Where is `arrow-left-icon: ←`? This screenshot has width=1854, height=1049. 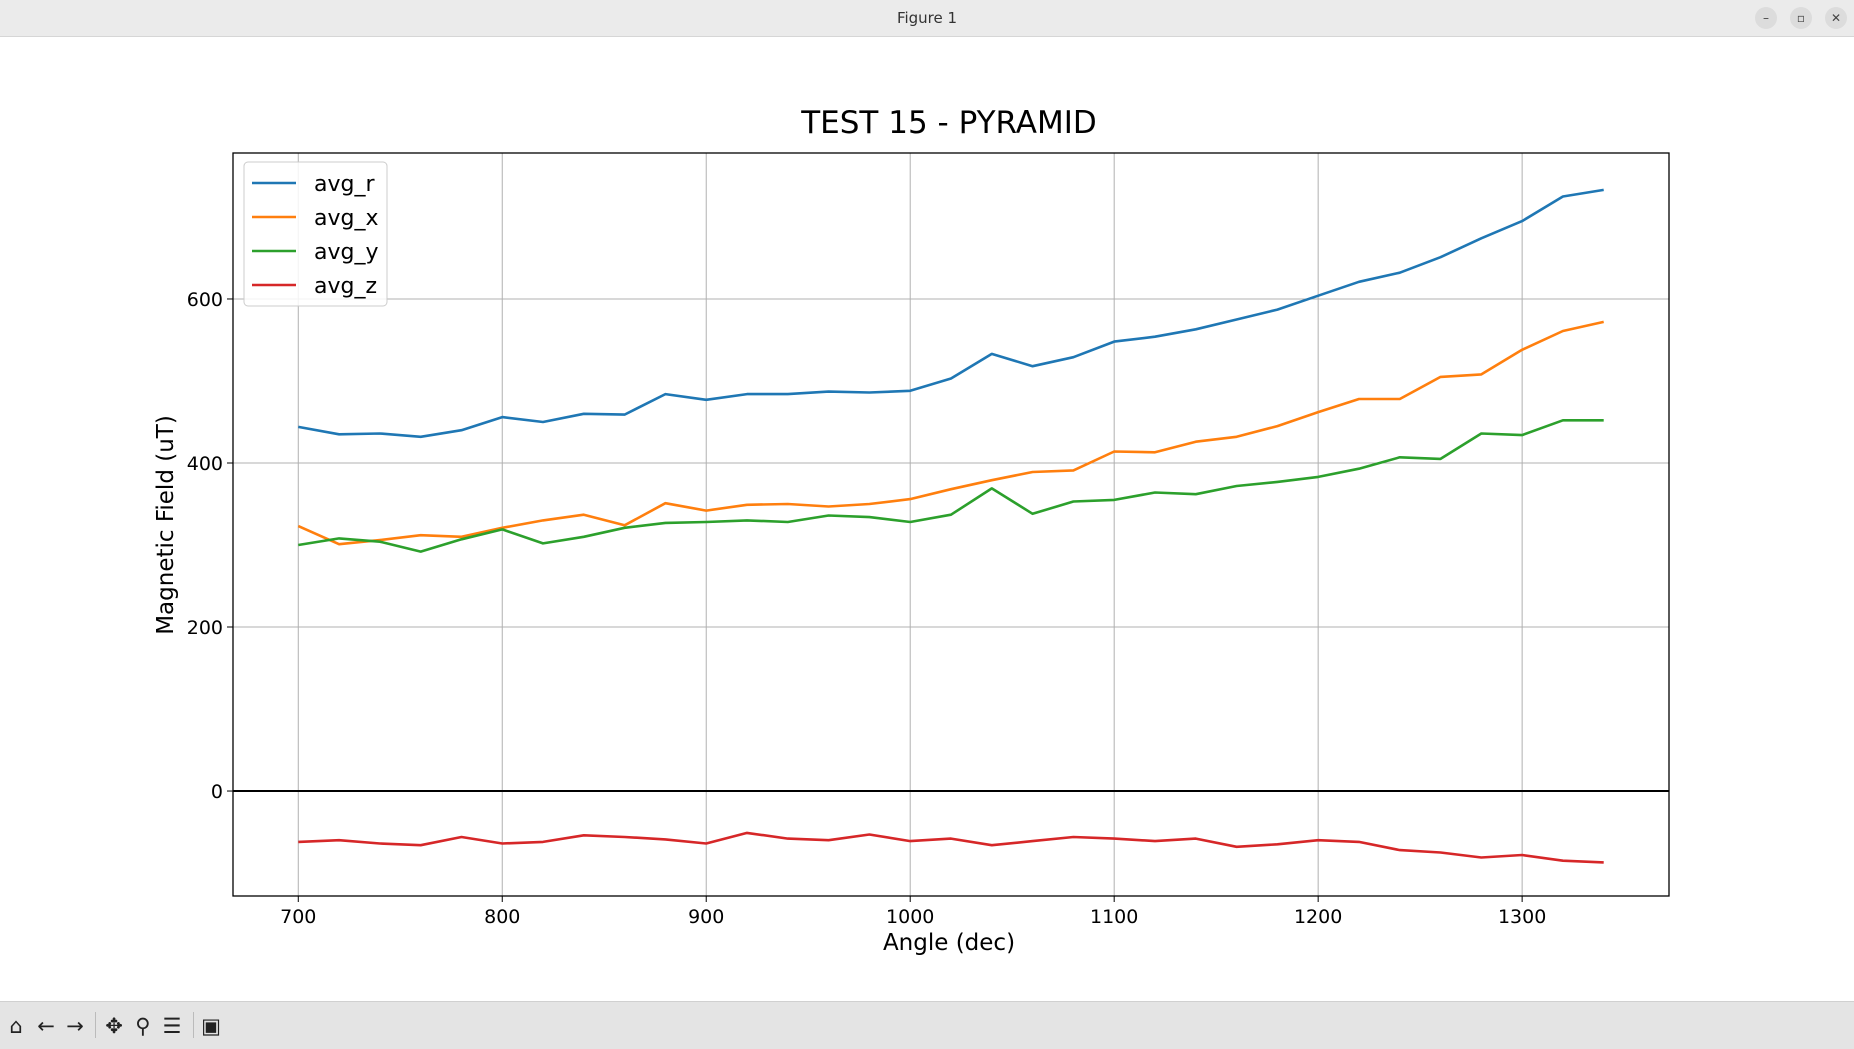 arrow-left-icon: ← is located at coordinates (46, 1026).